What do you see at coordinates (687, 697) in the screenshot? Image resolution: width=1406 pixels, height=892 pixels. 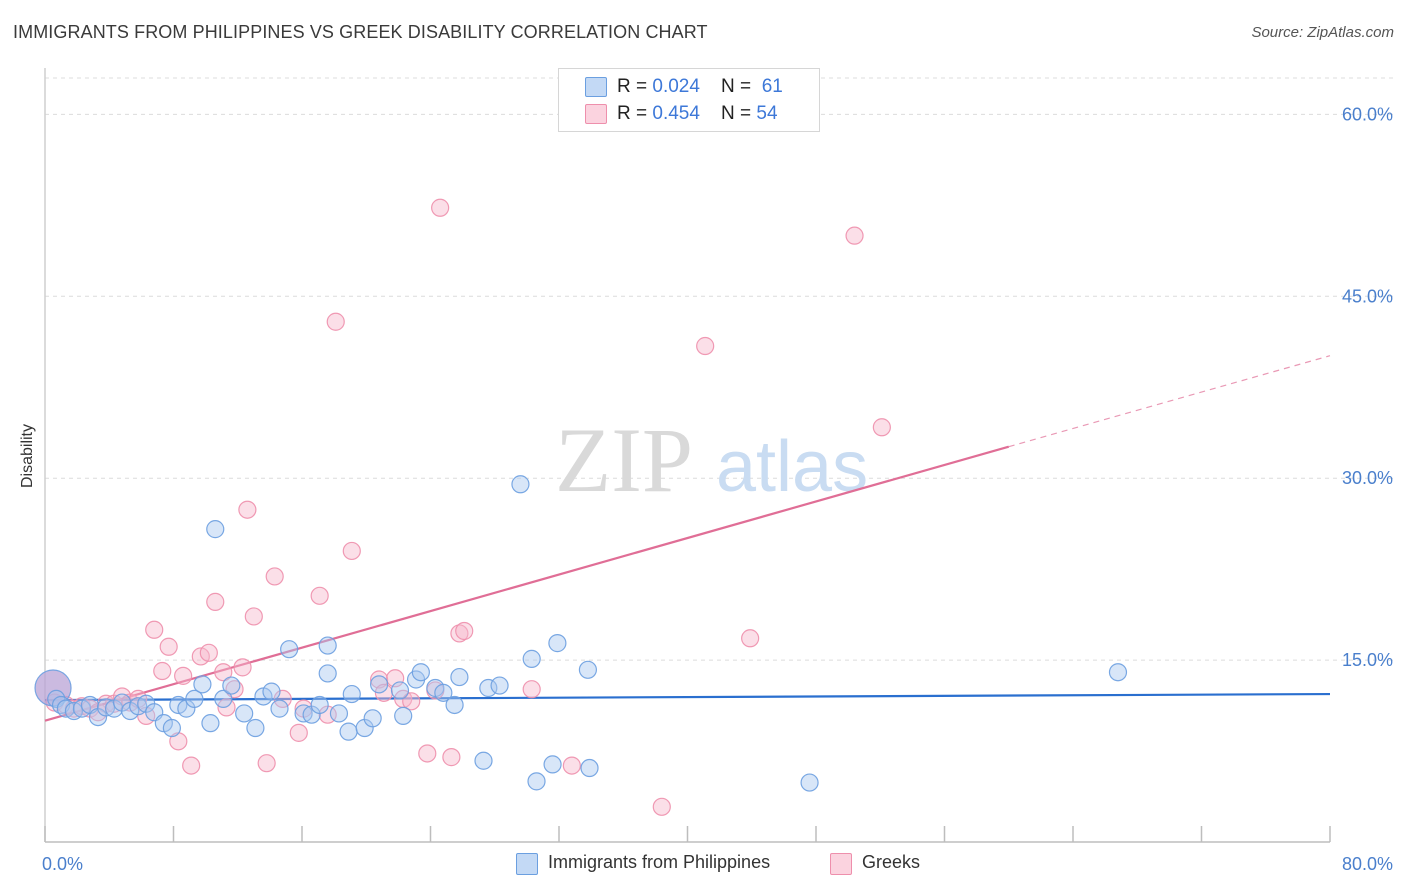 I see `trend-line` at bounding box center [687, 697].